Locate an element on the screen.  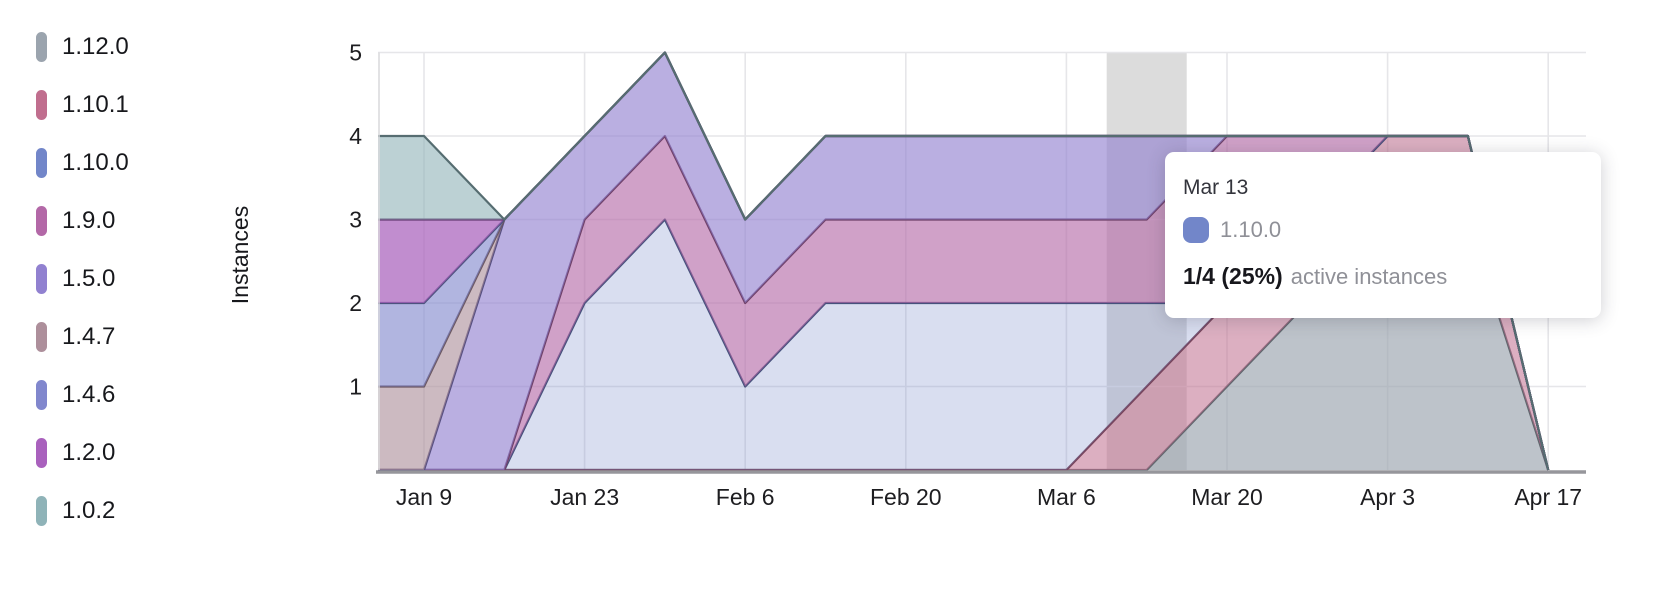
legend-item-1.9.0: 1.9.0 is located at coordinates (82, 221).